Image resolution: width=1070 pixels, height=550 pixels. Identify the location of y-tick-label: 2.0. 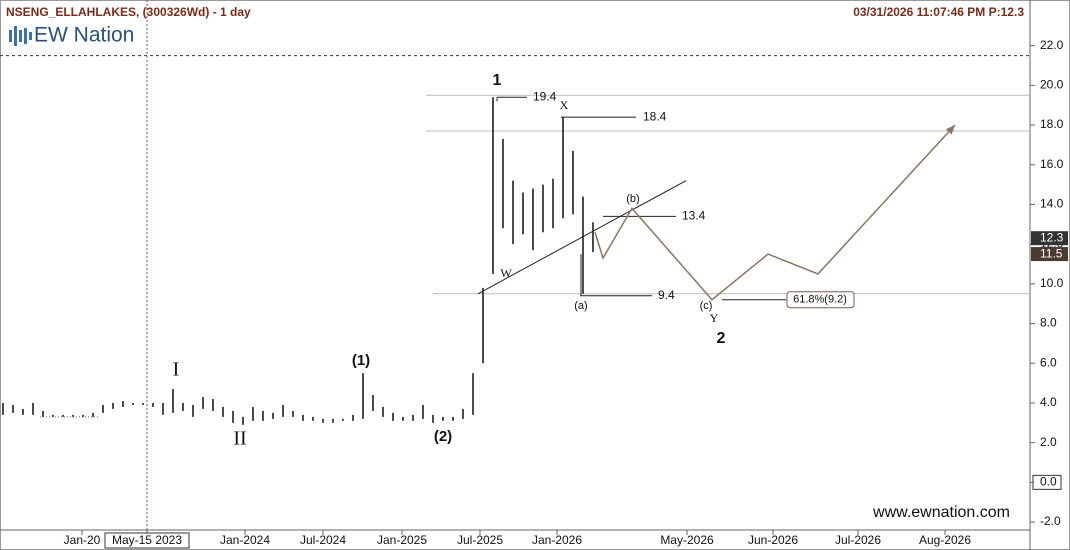
(1048, 442).